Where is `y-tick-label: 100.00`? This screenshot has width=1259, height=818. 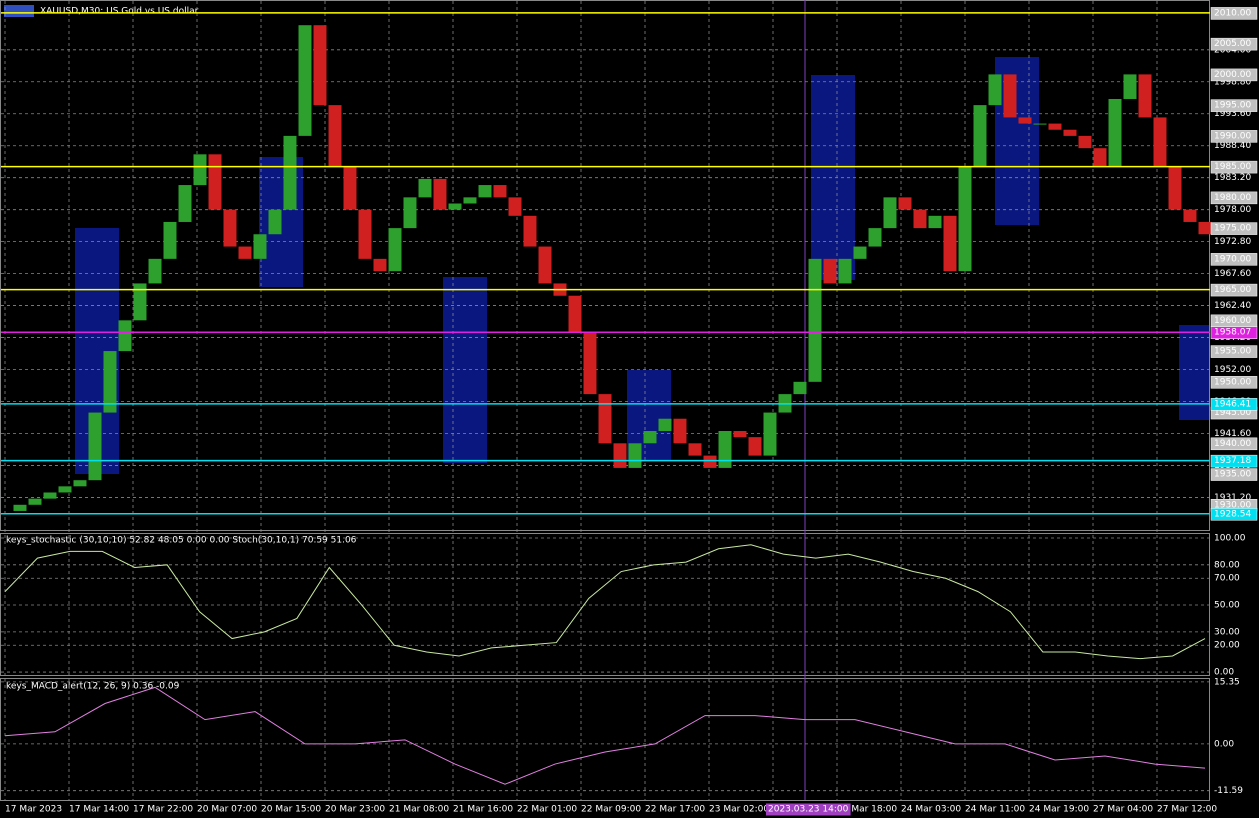 y-tick-label: 100.00 is located at coordinates (1230, 539).